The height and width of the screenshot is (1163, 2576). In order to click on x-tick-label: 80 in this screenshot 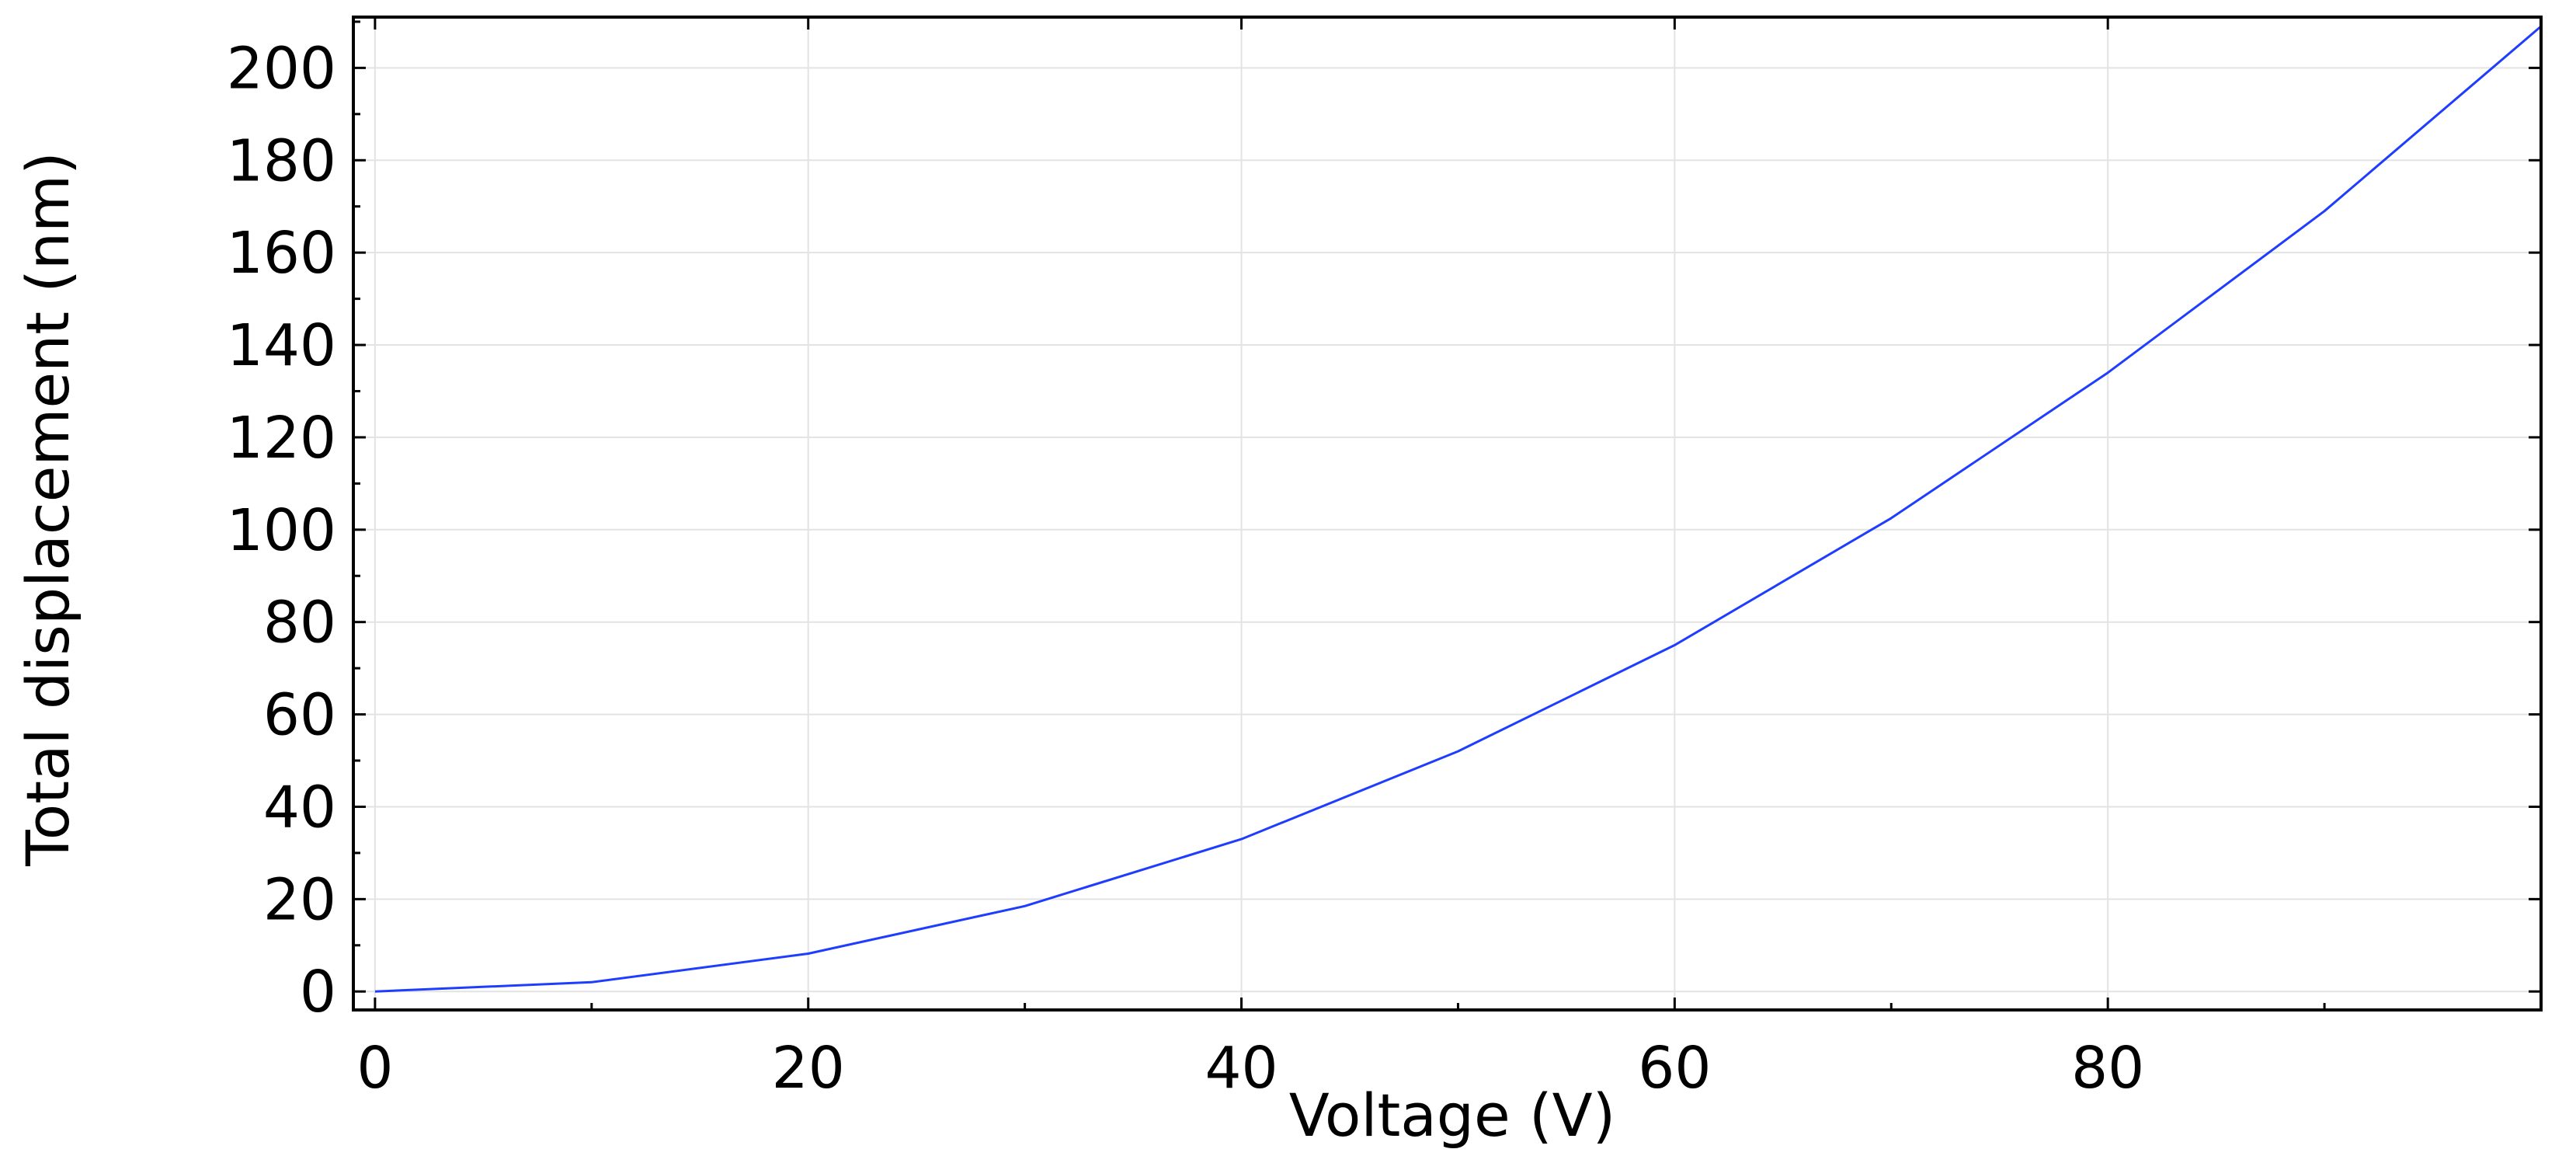, I will do `click(2107, 1068)`.